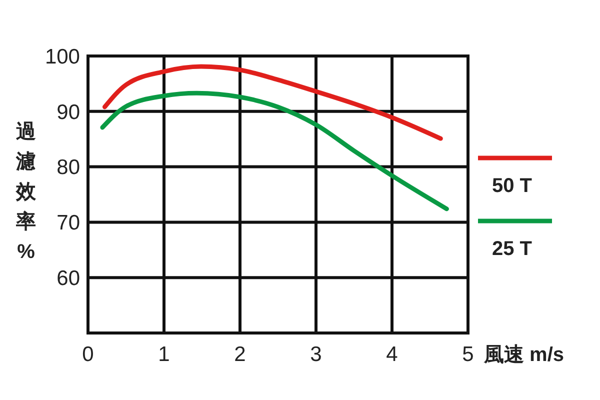 The height and width of the screenshot is (400, 600). I want to click on y-tick-label: 60, so click(68, 278).